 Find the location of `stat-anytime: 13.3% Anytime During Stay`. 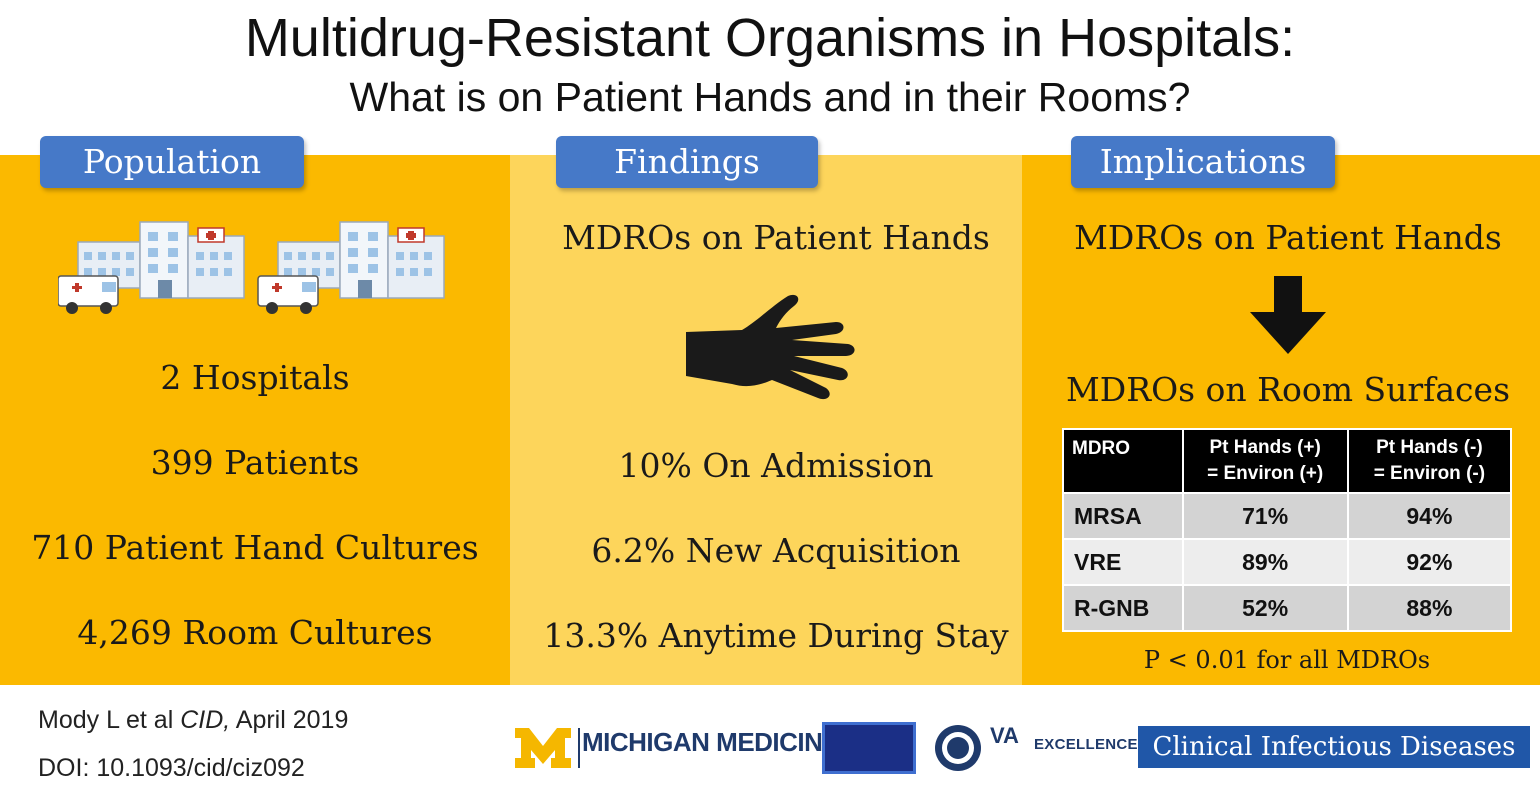

stat-anytime: 13.3% Anytime During Stay is located at coordinates (776, 635).